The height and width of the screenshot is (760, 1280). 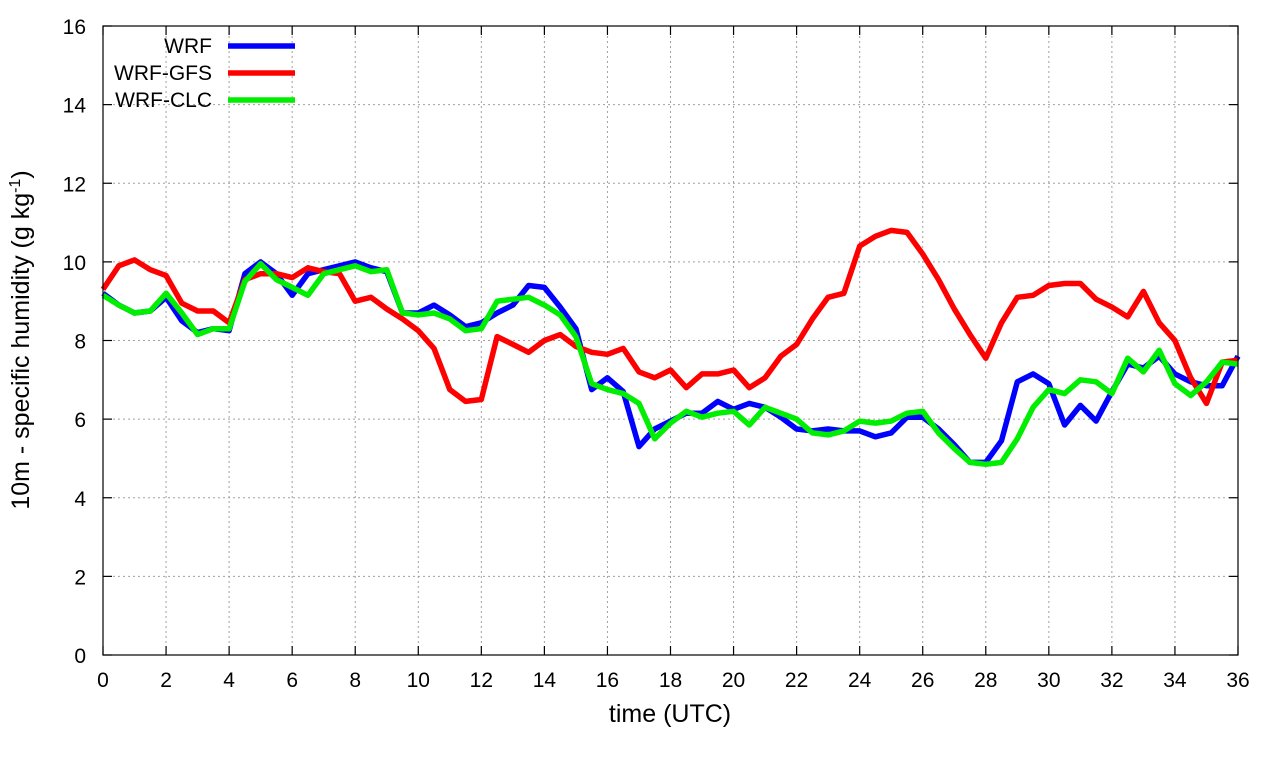 What do you see at coordinates (163, 73) in the screenshot?
I see `legend-label: WRF-GFS` at bounding box center [163, 73].